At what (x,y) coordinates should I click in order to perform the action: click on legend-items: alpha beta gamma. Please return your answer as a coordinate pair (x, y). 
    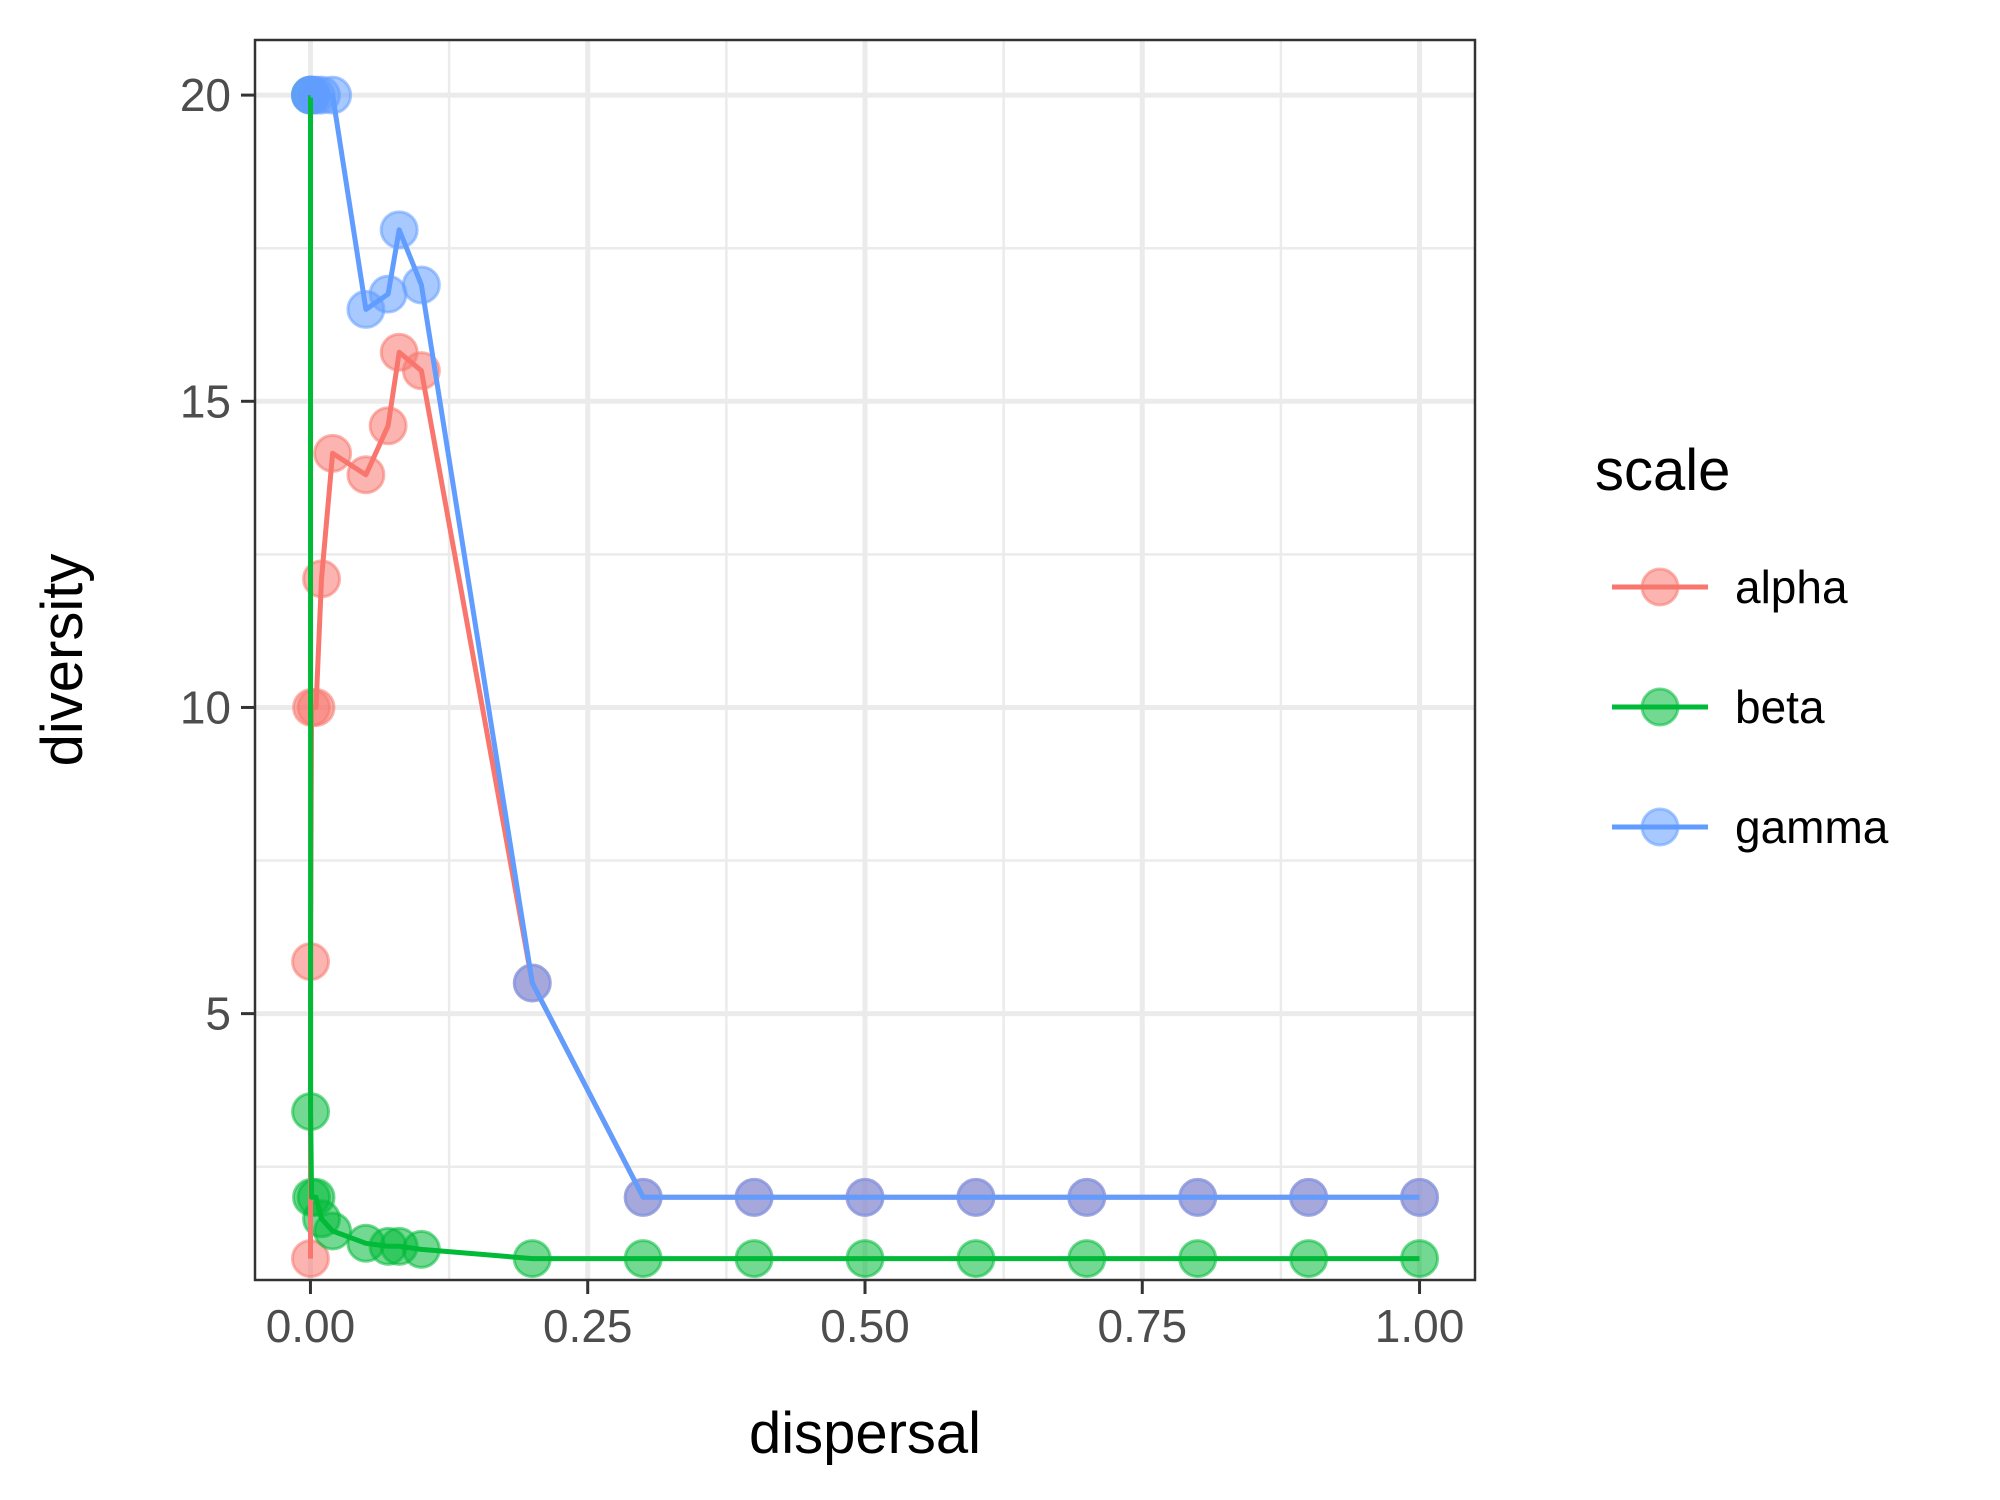
    Looking at the image, I should click on (1750, 707).